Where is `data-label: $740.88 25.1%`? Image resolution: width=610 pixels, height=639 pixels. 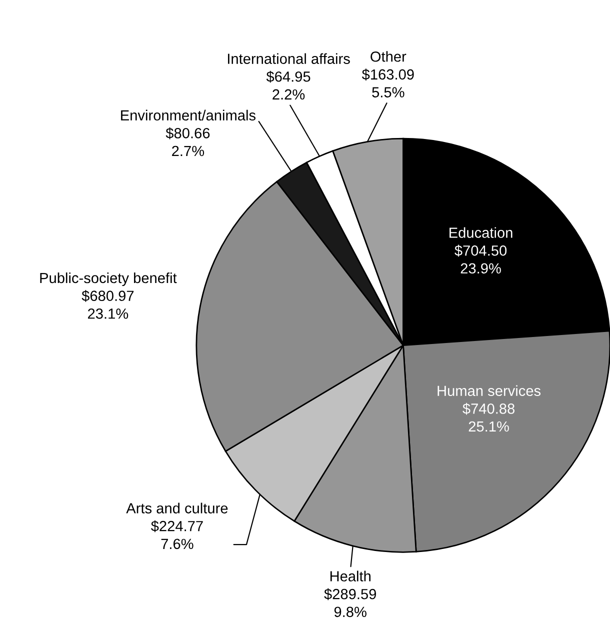
data-label: $740.88 25.1% is located at coordinates (488, 417).